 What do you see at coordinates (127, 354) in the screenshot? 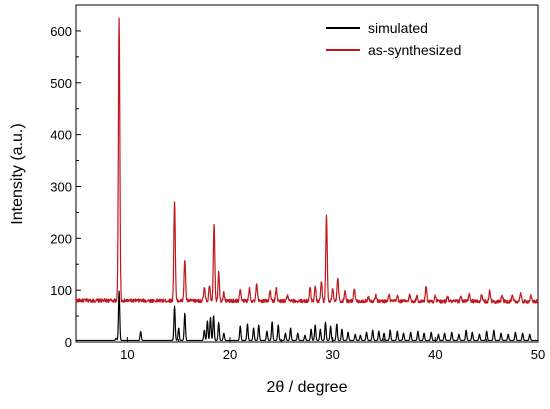
I see `x-tick-label: 10` at bounding box center [127, 354].